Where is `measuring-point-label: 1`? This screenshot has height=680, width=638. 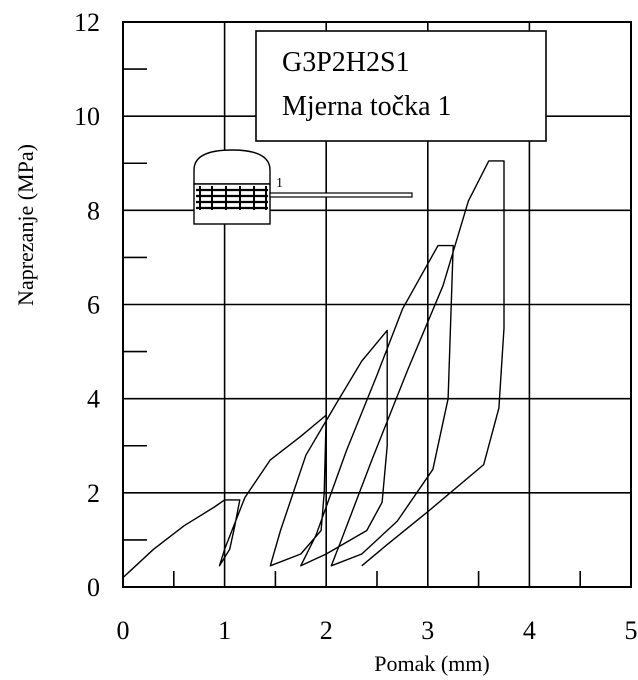 measuring-point-label: 1 is located at coordinates (279, 183).